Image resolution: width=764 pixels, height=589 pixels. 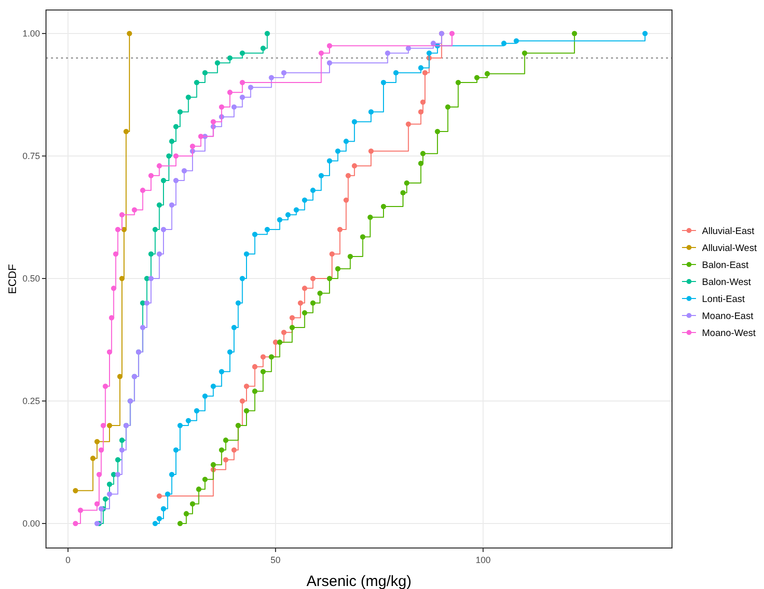 What do you see at coordinates (31, 156) in the screenshot?
I see `y-tick-label: 0.75` at bounding box center [31, 156].